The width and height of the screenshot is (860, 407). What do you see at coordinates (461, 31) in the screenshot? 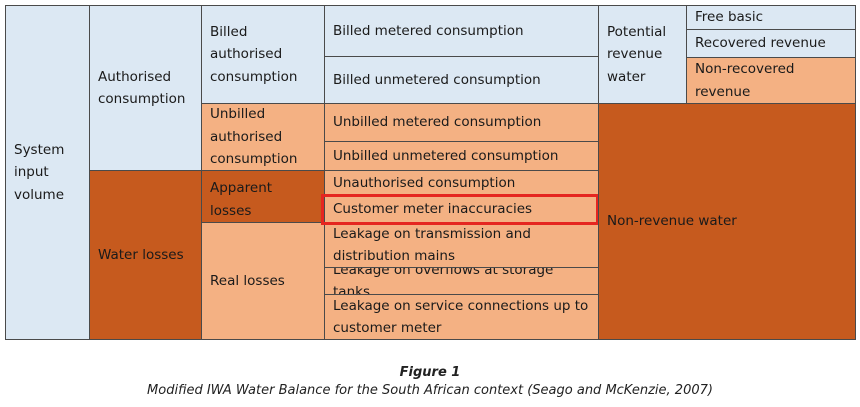
I see `billed-metered-consumption-cell: Billed metered consumption` at bounding box center [461, 31].